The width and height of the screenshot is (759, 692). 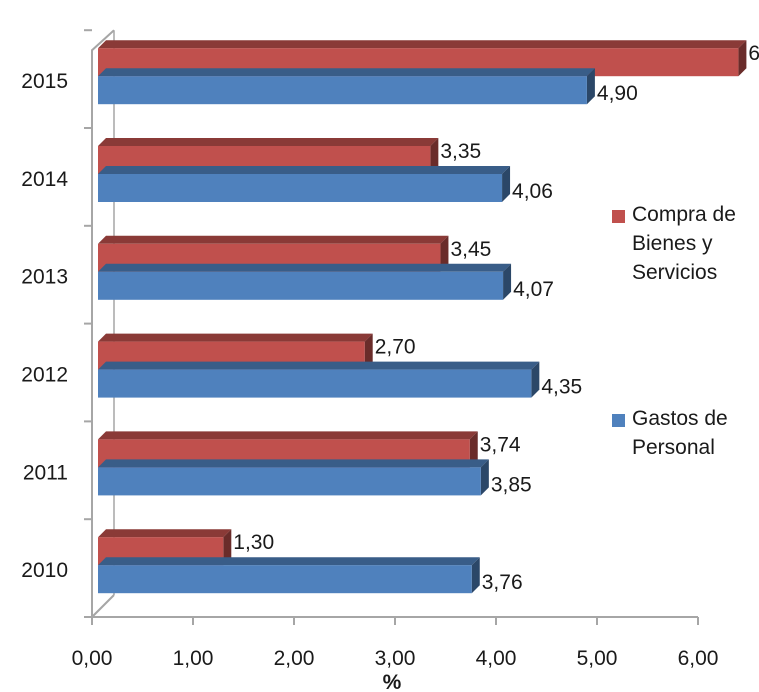 I want to click on x-tick-label: 3,00, so click(x=395, y=658).